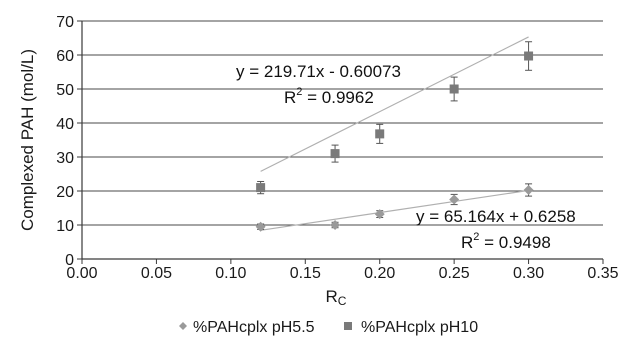 Image resolution: width=622 pixels, height=342 pixels. I want to click on y-tick-label: 30, so click(65, 158).